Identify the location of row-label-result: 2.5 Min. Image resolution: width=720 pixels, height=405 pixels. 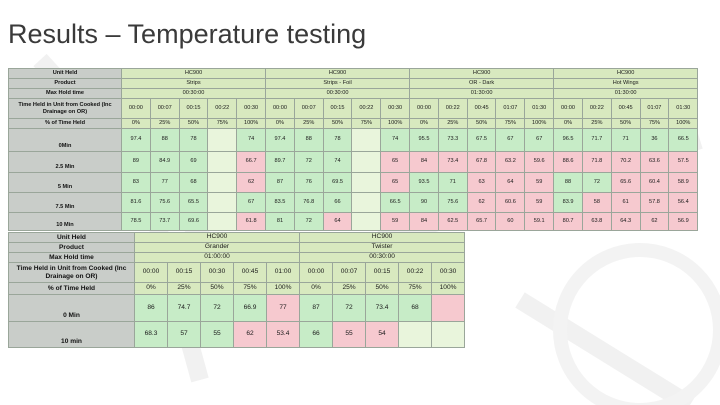
(65, 162).